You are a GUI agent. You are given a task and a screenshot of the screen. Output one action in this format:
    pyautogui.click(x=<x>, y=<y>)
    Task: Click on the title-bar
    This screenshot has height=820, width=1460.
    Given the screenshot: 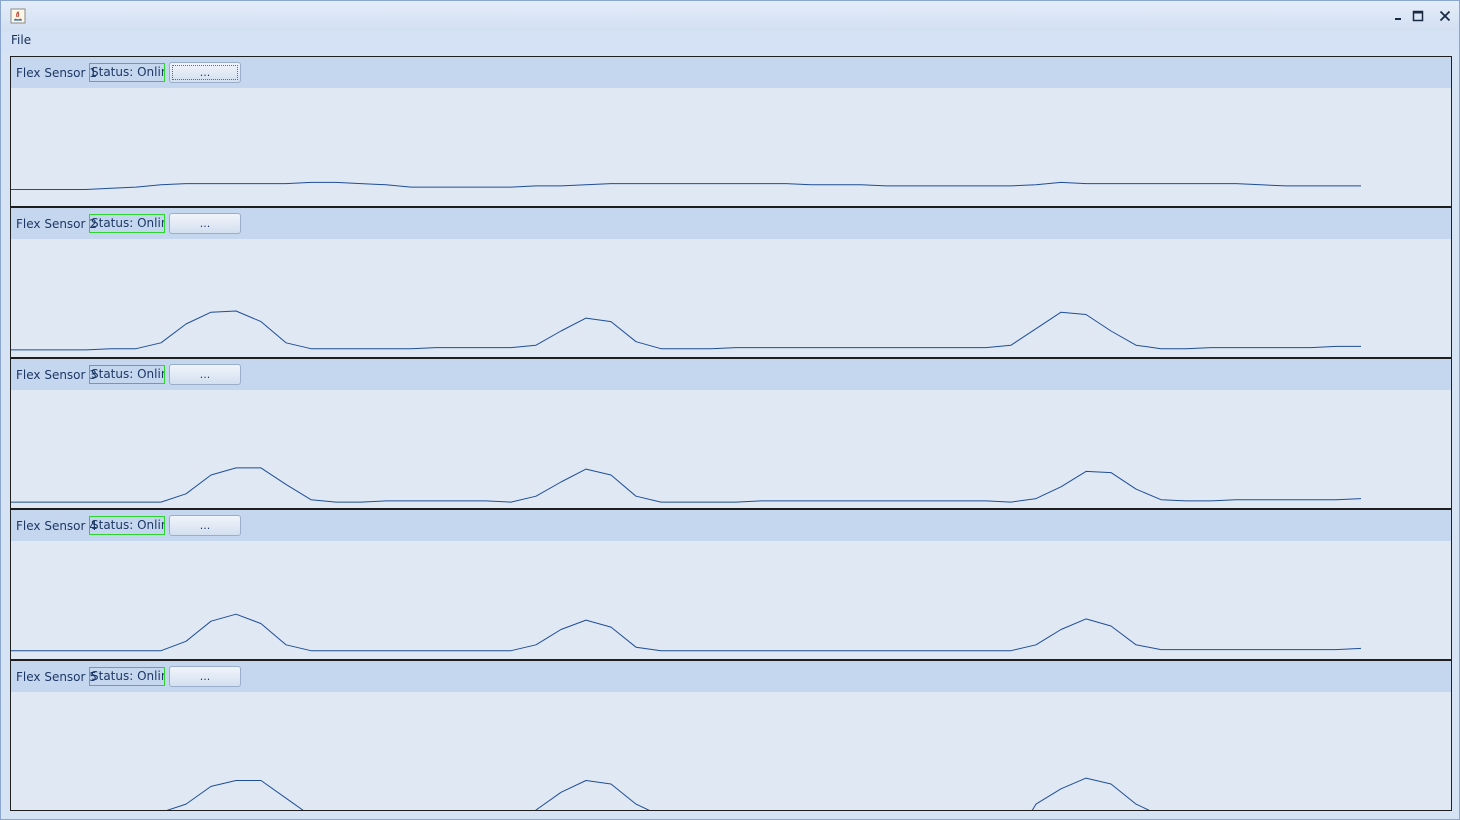 What is the action you would take?
    pyautogui.click(x=730, y=16)
    